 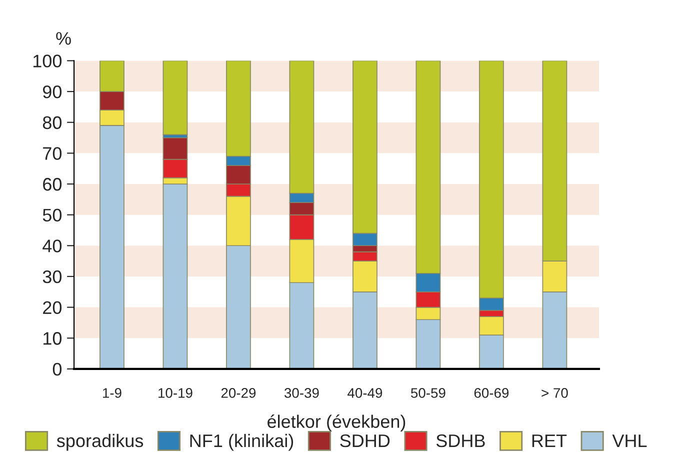 I want to click on x-tick-label: 50-59, so click(x=428, y=393).